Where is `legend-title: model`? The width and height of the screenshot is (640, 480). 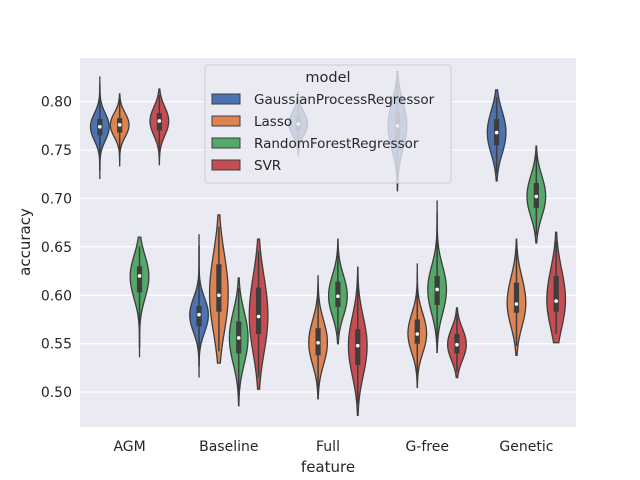
legend-title: model is located at coordinates (327, 78).